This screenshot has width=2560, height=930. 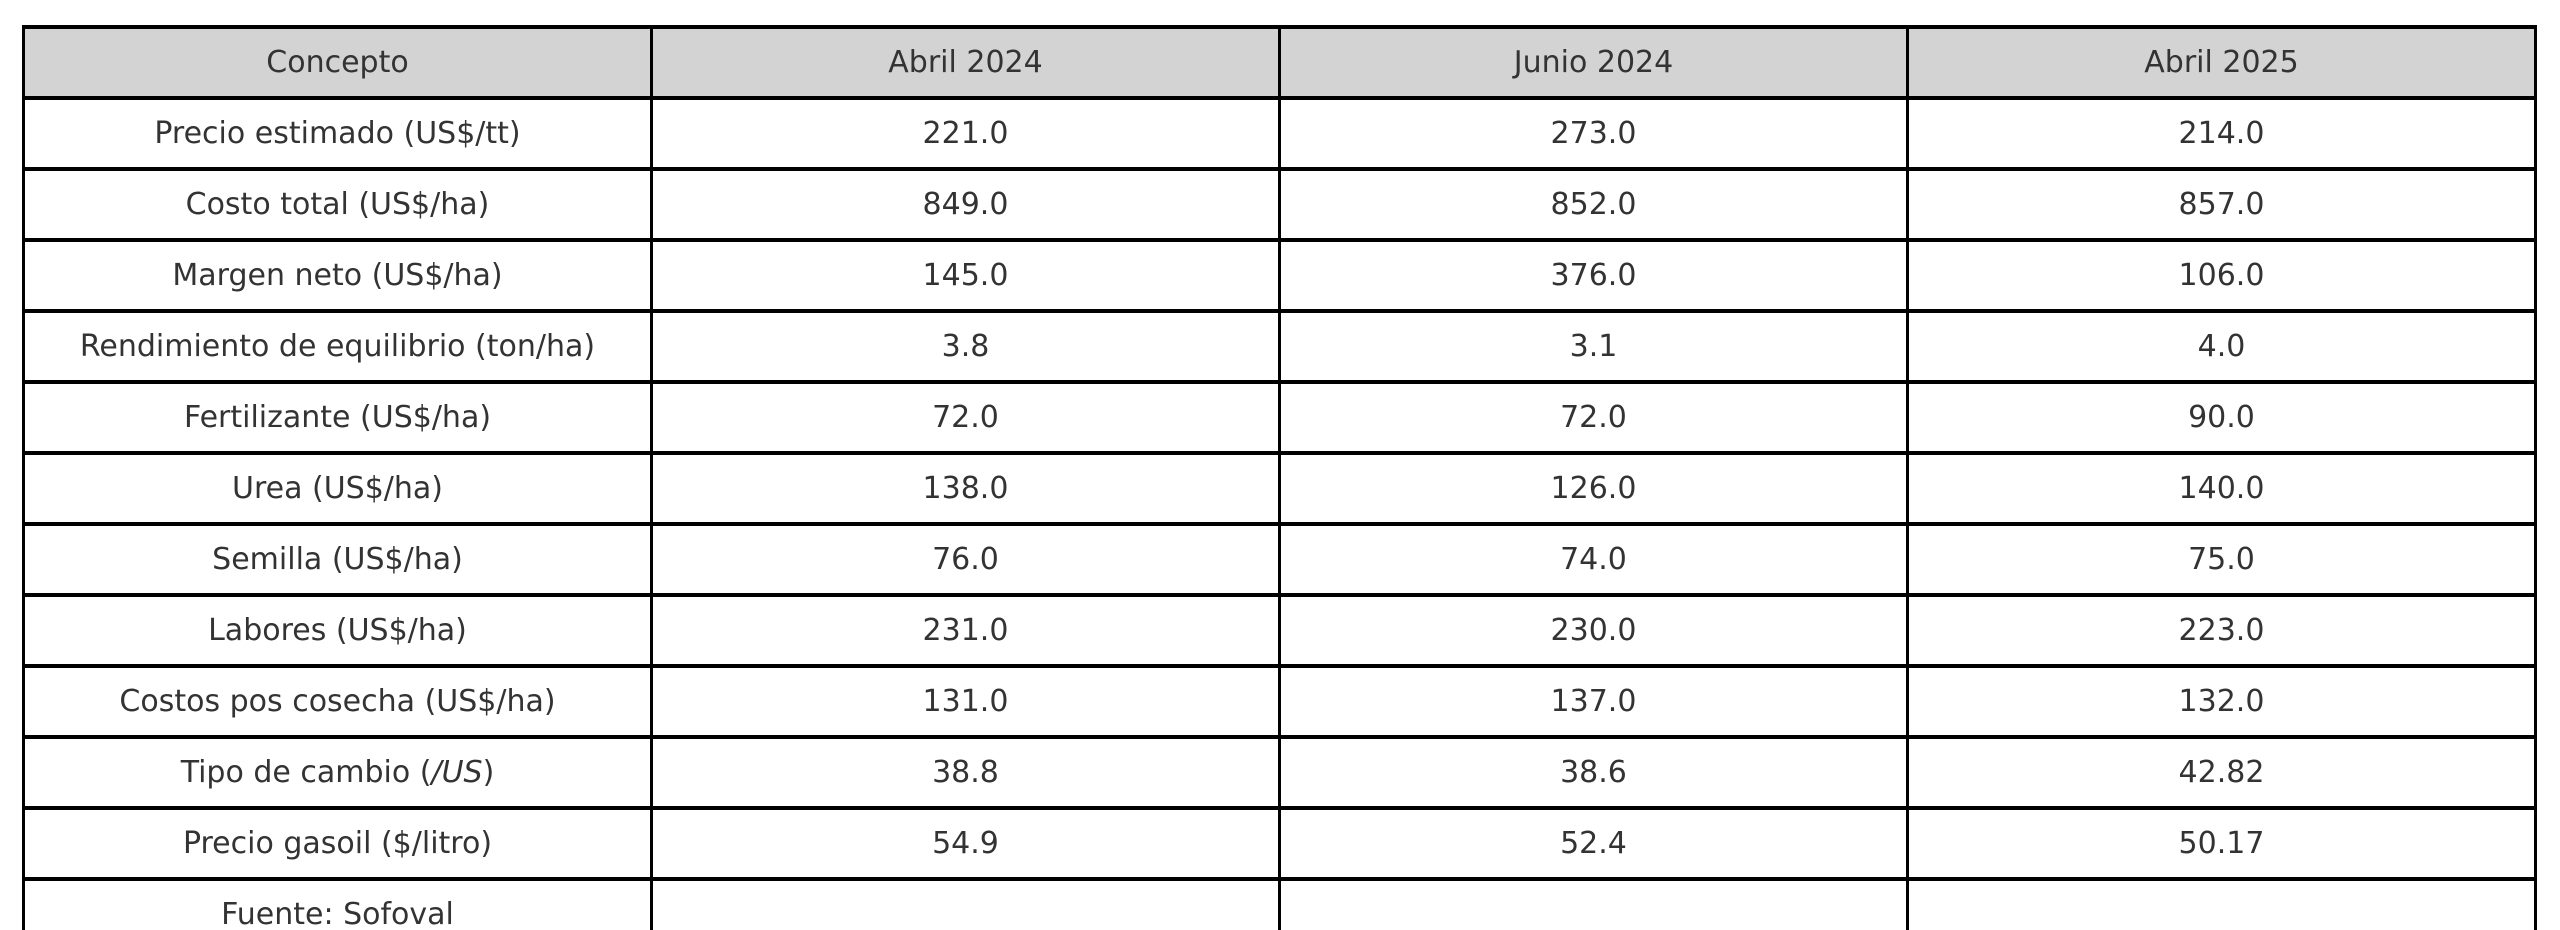 I want to click on value-text: 75.0, so click(x=2221, y=559).